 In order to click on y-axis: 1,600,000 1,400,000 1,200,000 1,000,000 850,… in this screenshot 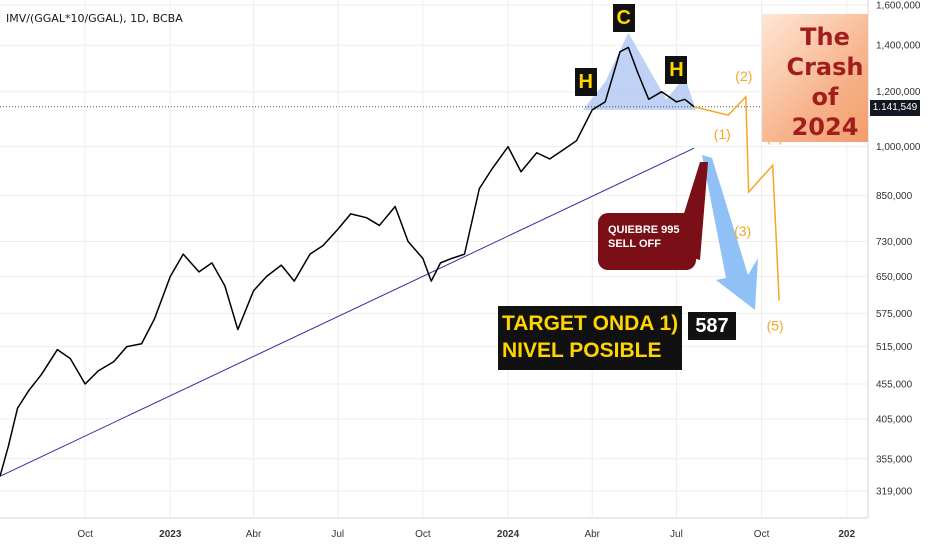, I will do `click(899, 275)`.